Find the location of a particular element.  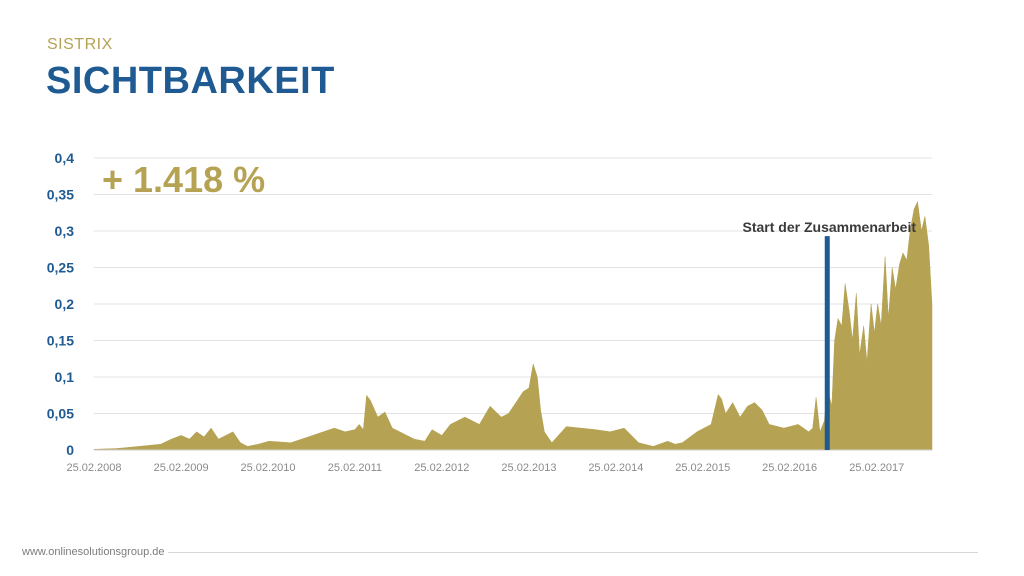

x-tick-label: 25.02.2016 is located at coordinates (789, 468).